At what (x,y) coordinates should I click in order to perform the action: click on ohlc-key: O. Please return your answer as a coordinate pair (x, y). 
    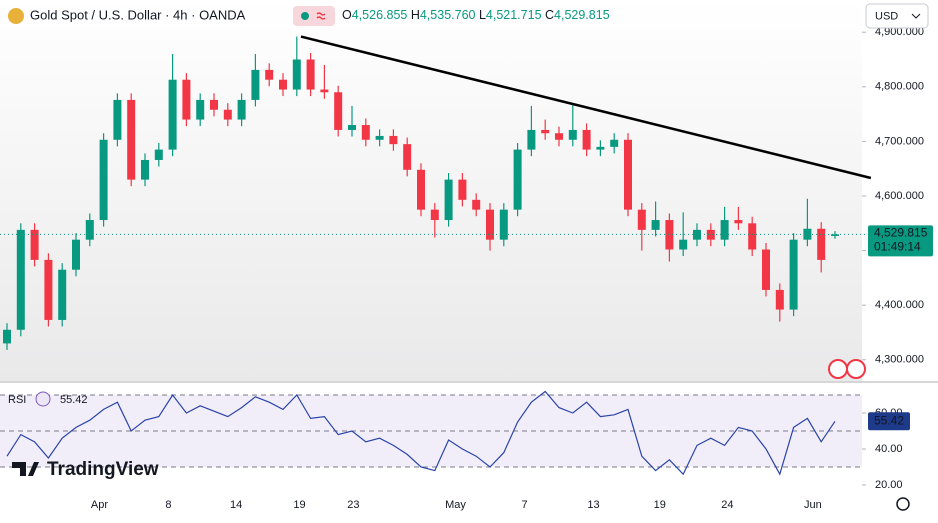
    Looking at the image, I should click on (347, 15).